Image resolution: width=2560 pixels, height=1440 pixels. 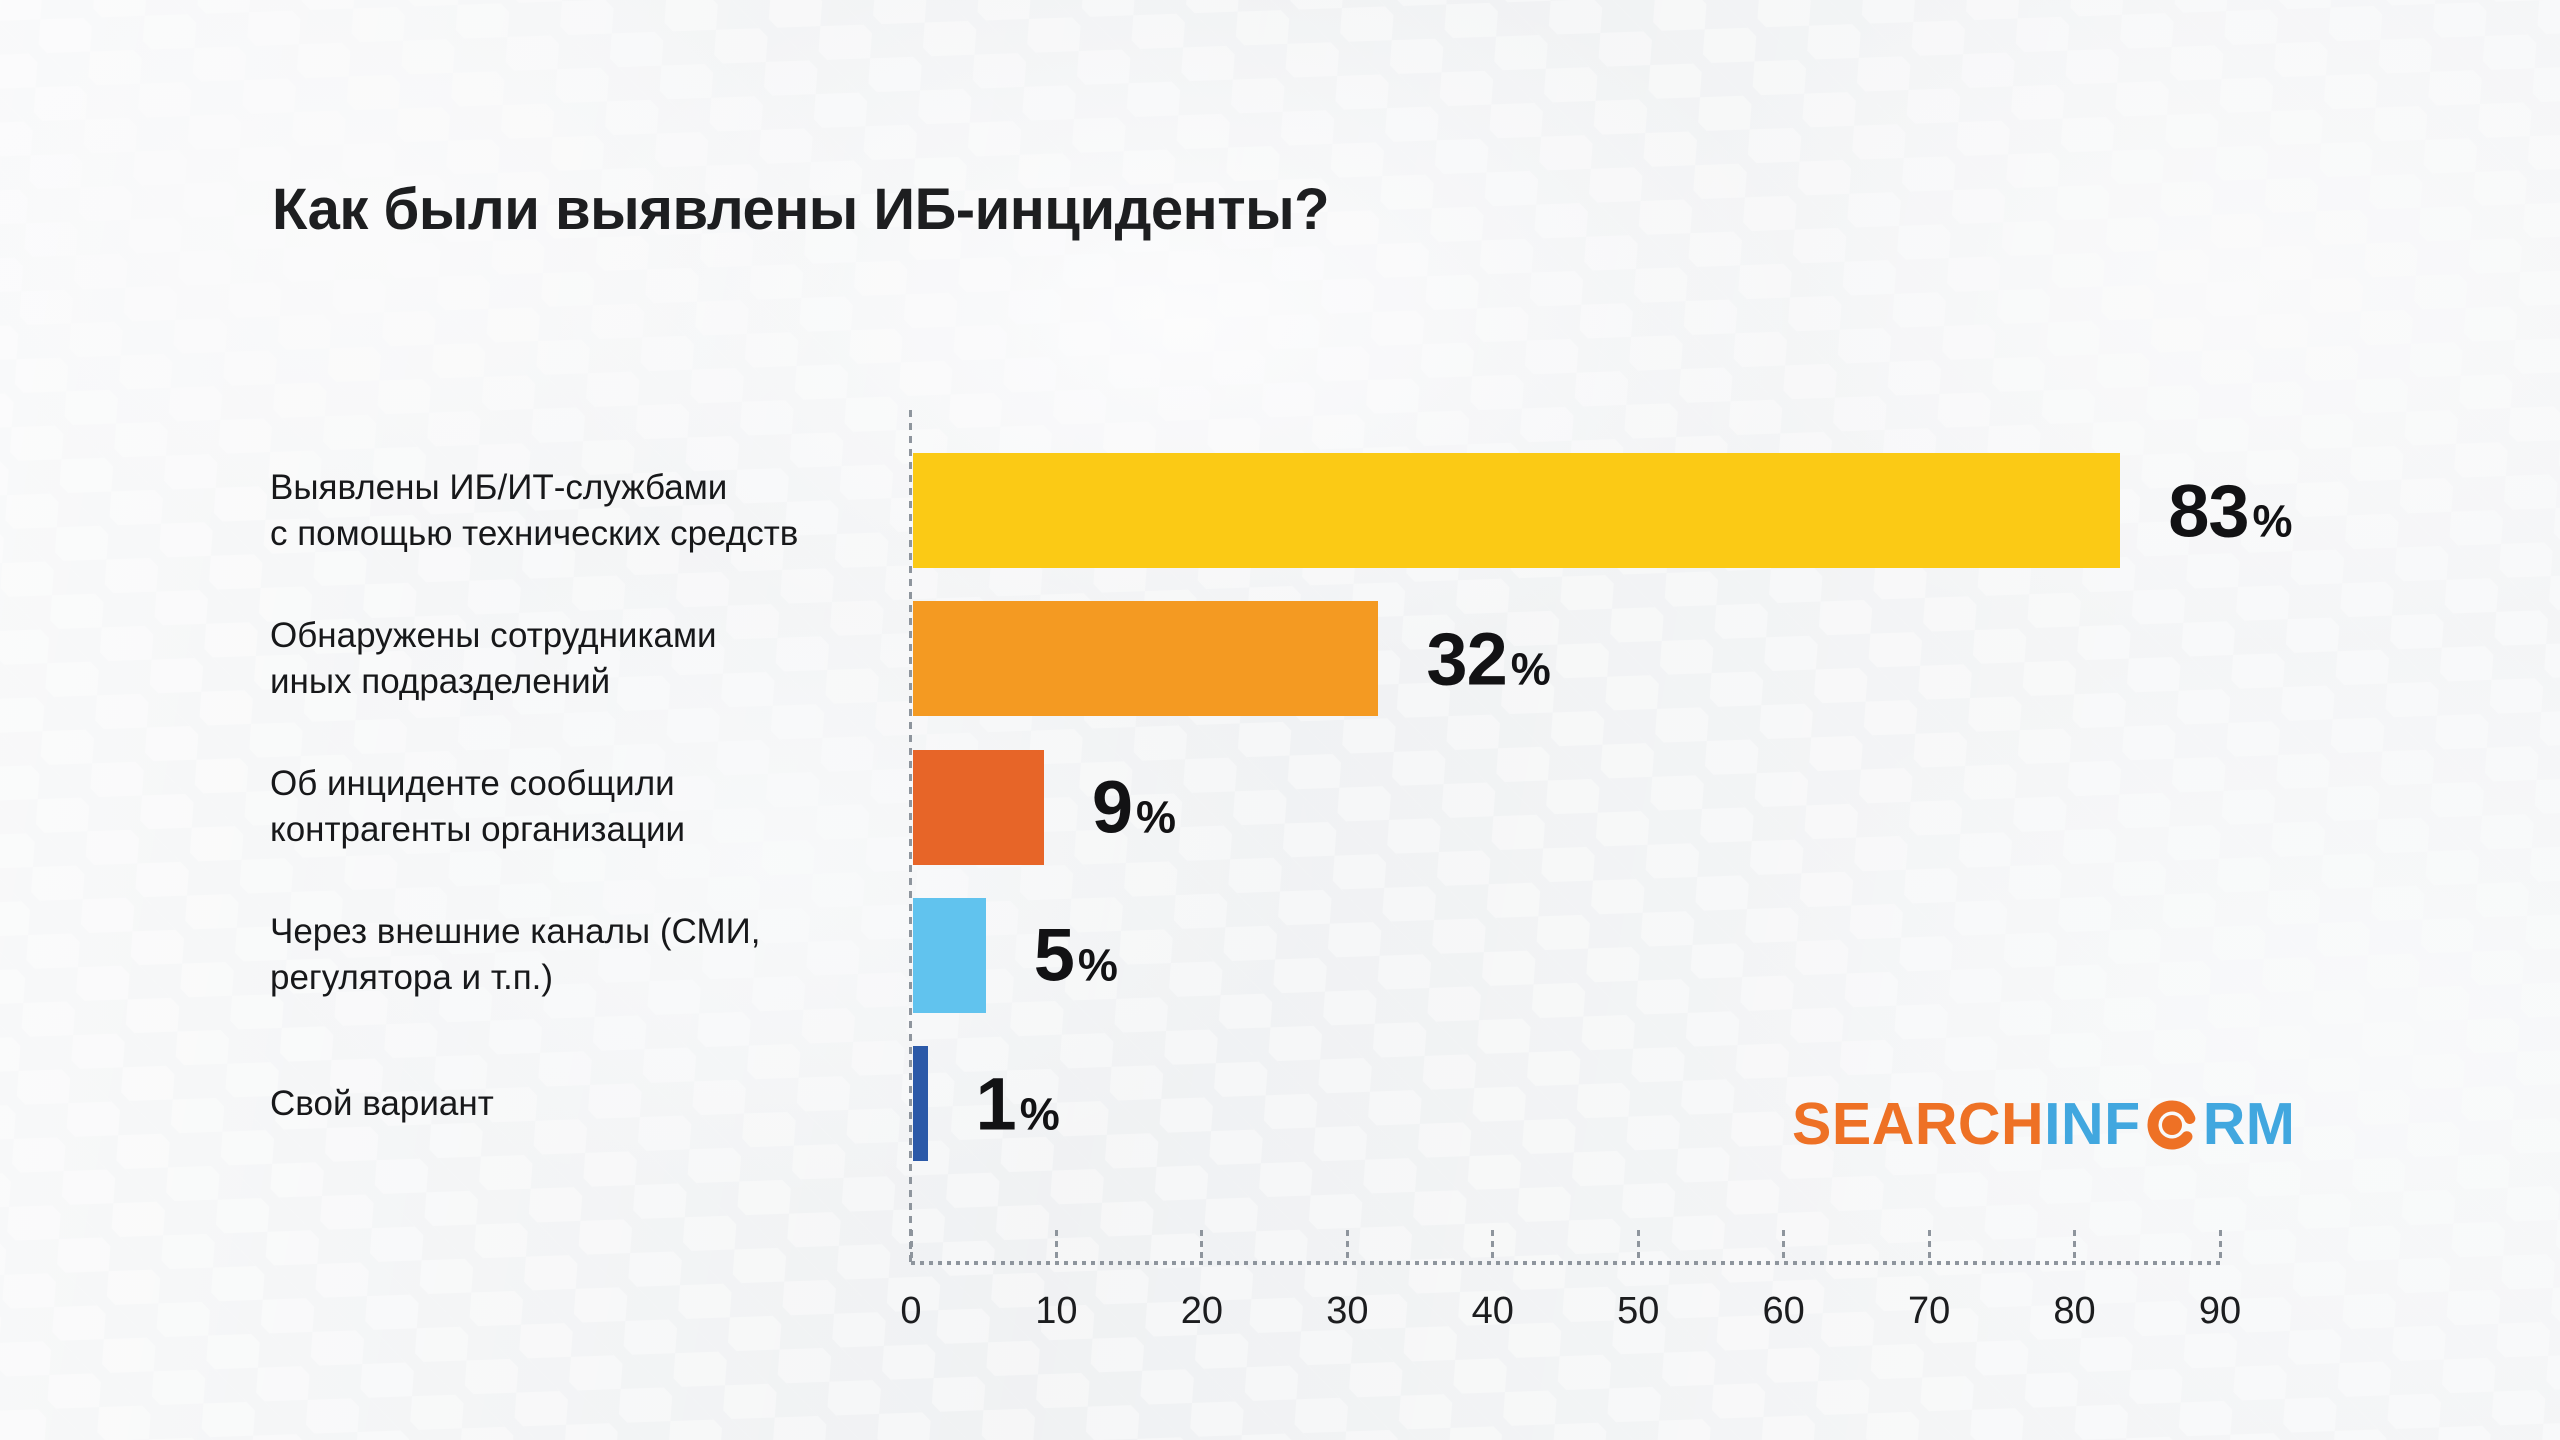 I want to click on x-axis-tick-label: 20, so click(x=1202, y=1311).